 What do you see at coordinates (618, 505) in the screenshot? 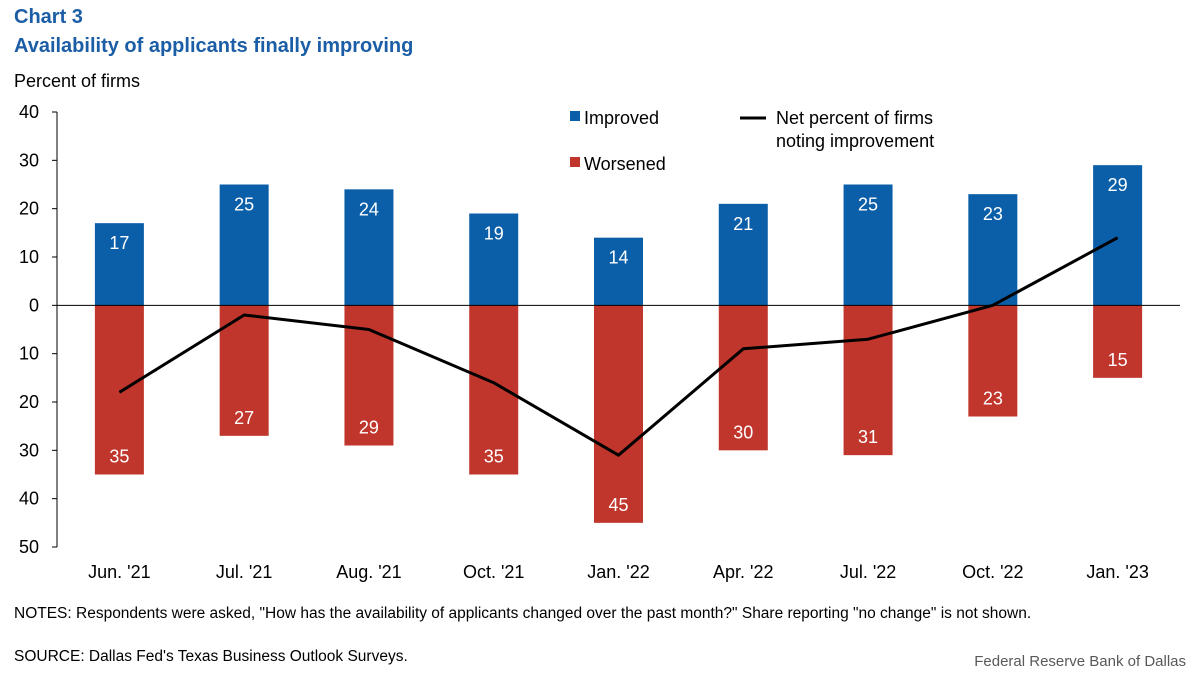
I see `data-label-worsened: 45` at bounding box center [618, 505].